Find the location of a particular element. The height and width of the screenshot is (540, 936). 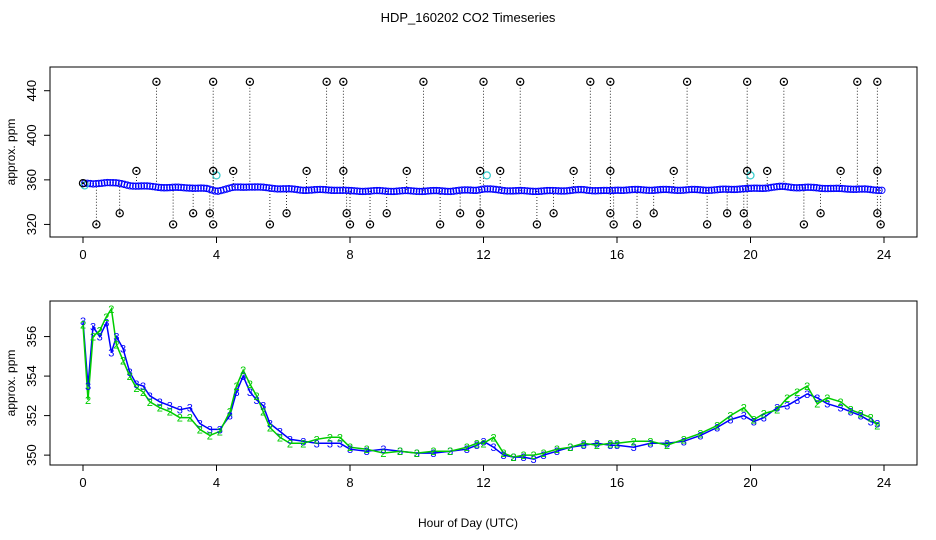

bottom-x-tick-label: 8 is located at coordinates (349, 482).